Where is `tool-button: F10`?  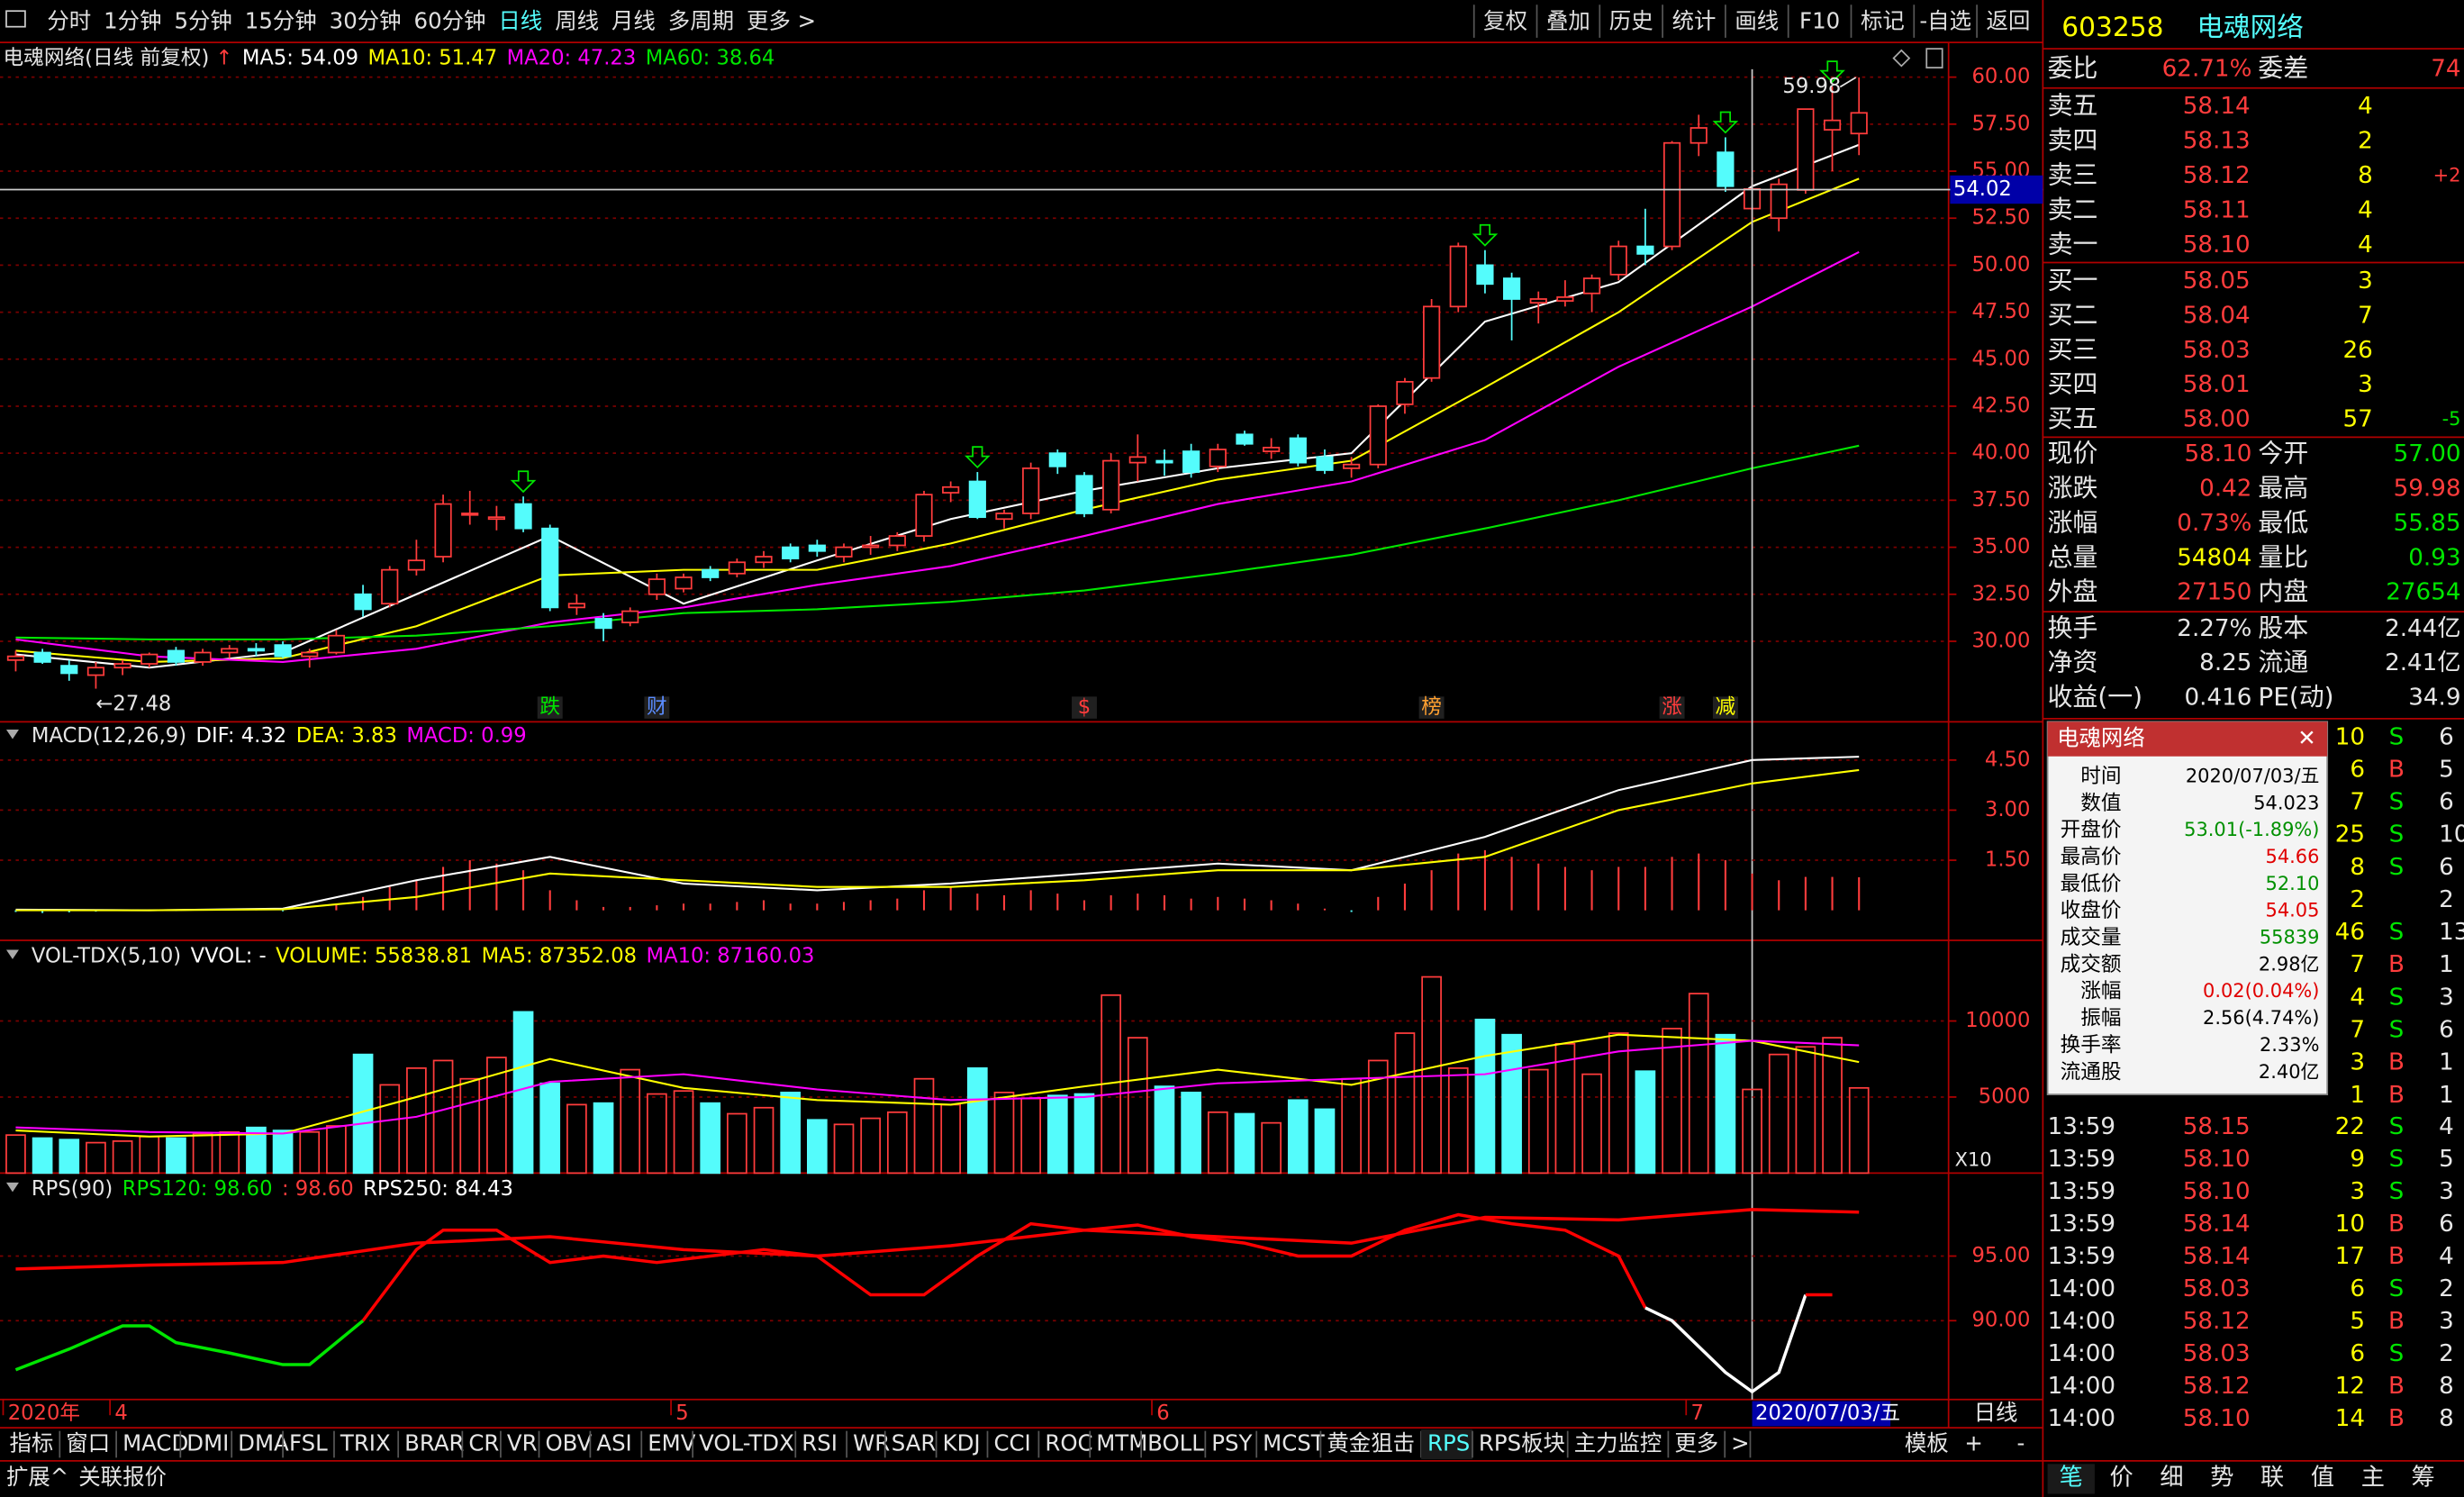
tool-button: F10 is located at coordinates (1819, 20).